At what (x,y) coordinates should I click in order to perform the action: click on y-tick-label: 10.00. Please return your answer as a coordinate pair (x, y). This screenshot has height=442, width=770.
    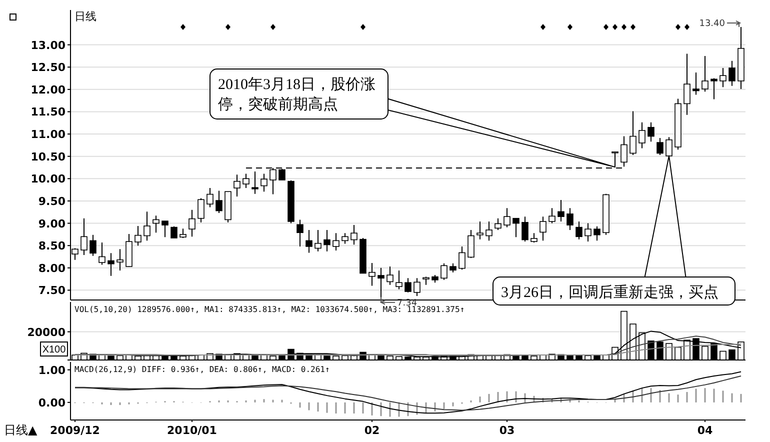
    Looking at the image, I should click on (48, 179).